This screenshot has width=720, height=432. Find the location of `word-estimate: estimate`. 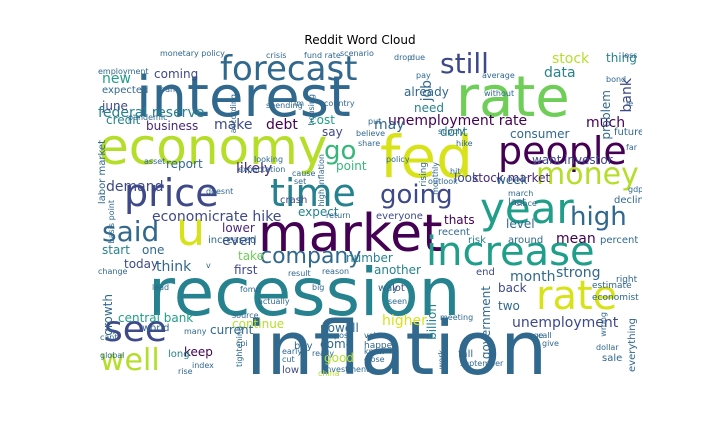

word-estimate: estimate is located at coordinates (612, 286).